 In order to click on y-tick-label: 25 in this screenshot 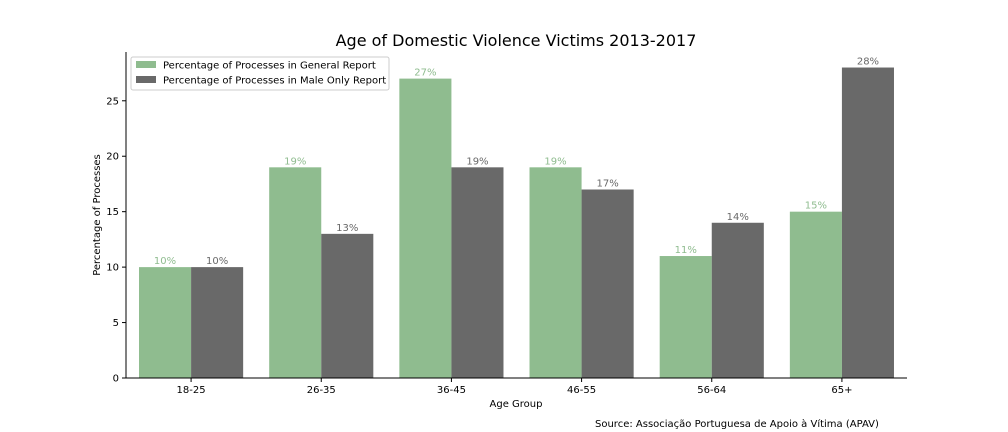, I will do `click(112, 101)`.